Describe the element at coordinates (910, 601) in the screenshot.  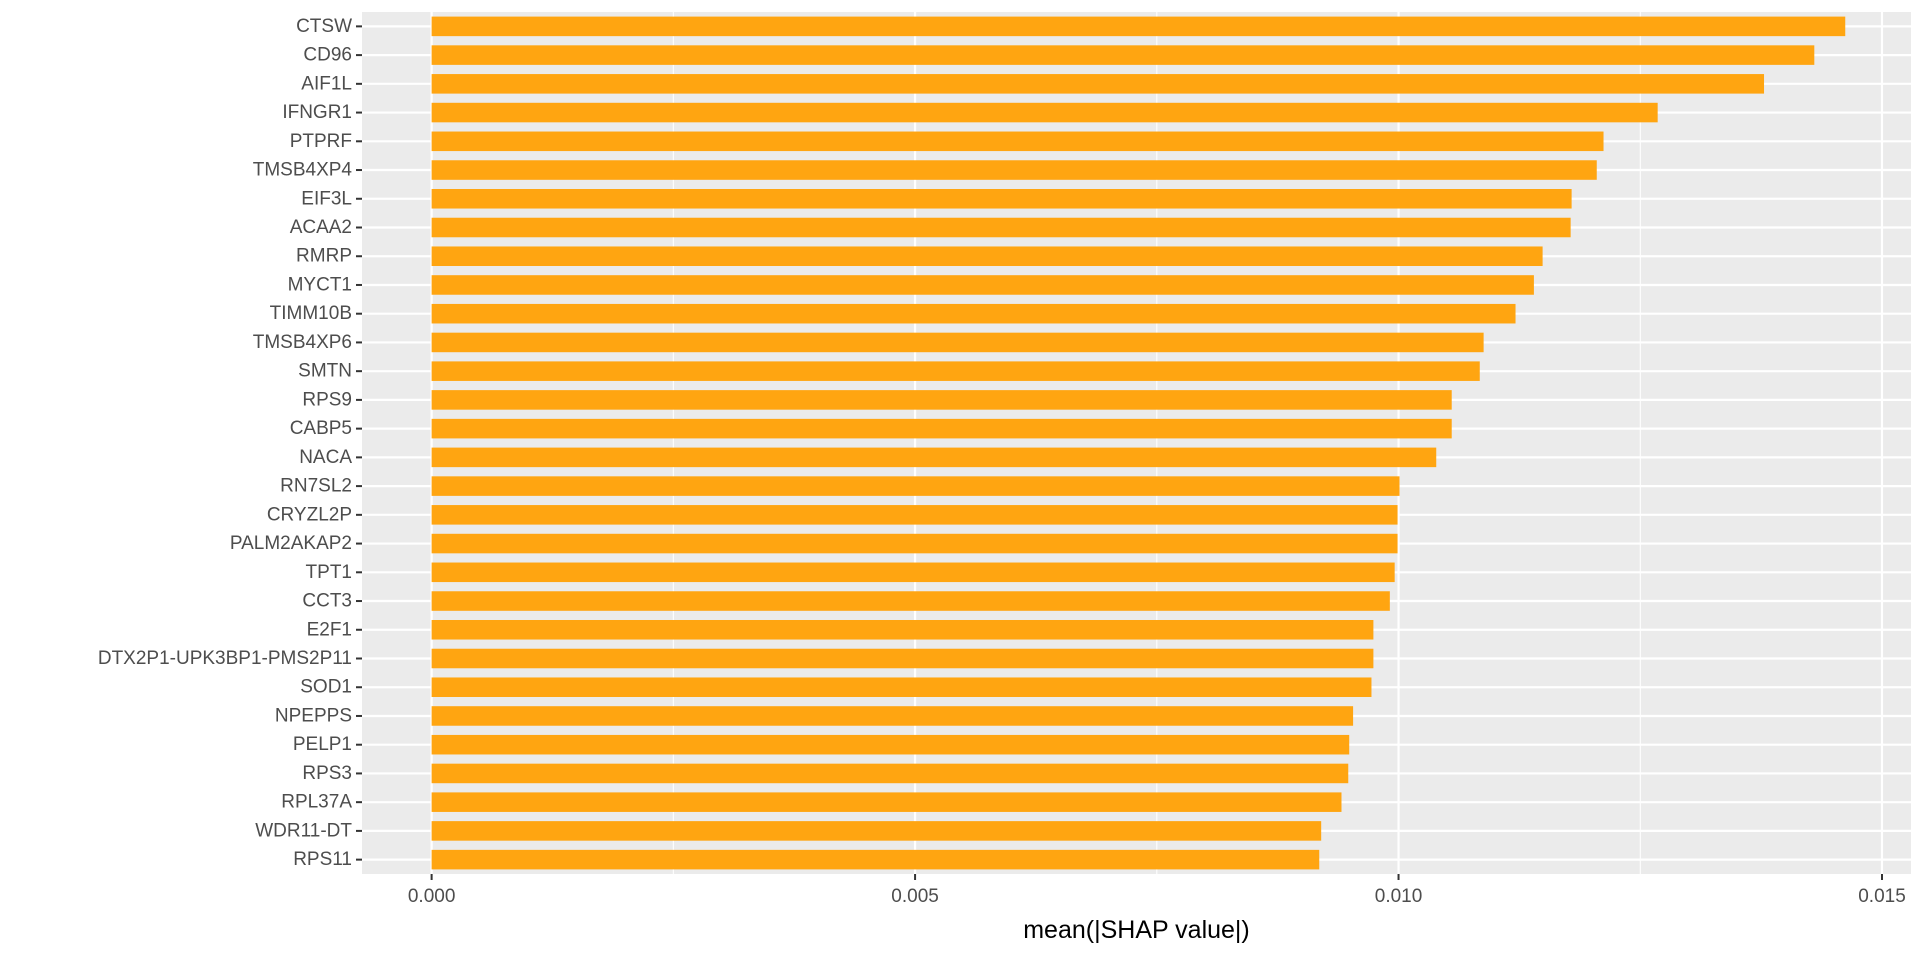
I see `bar-cct3` at that location.